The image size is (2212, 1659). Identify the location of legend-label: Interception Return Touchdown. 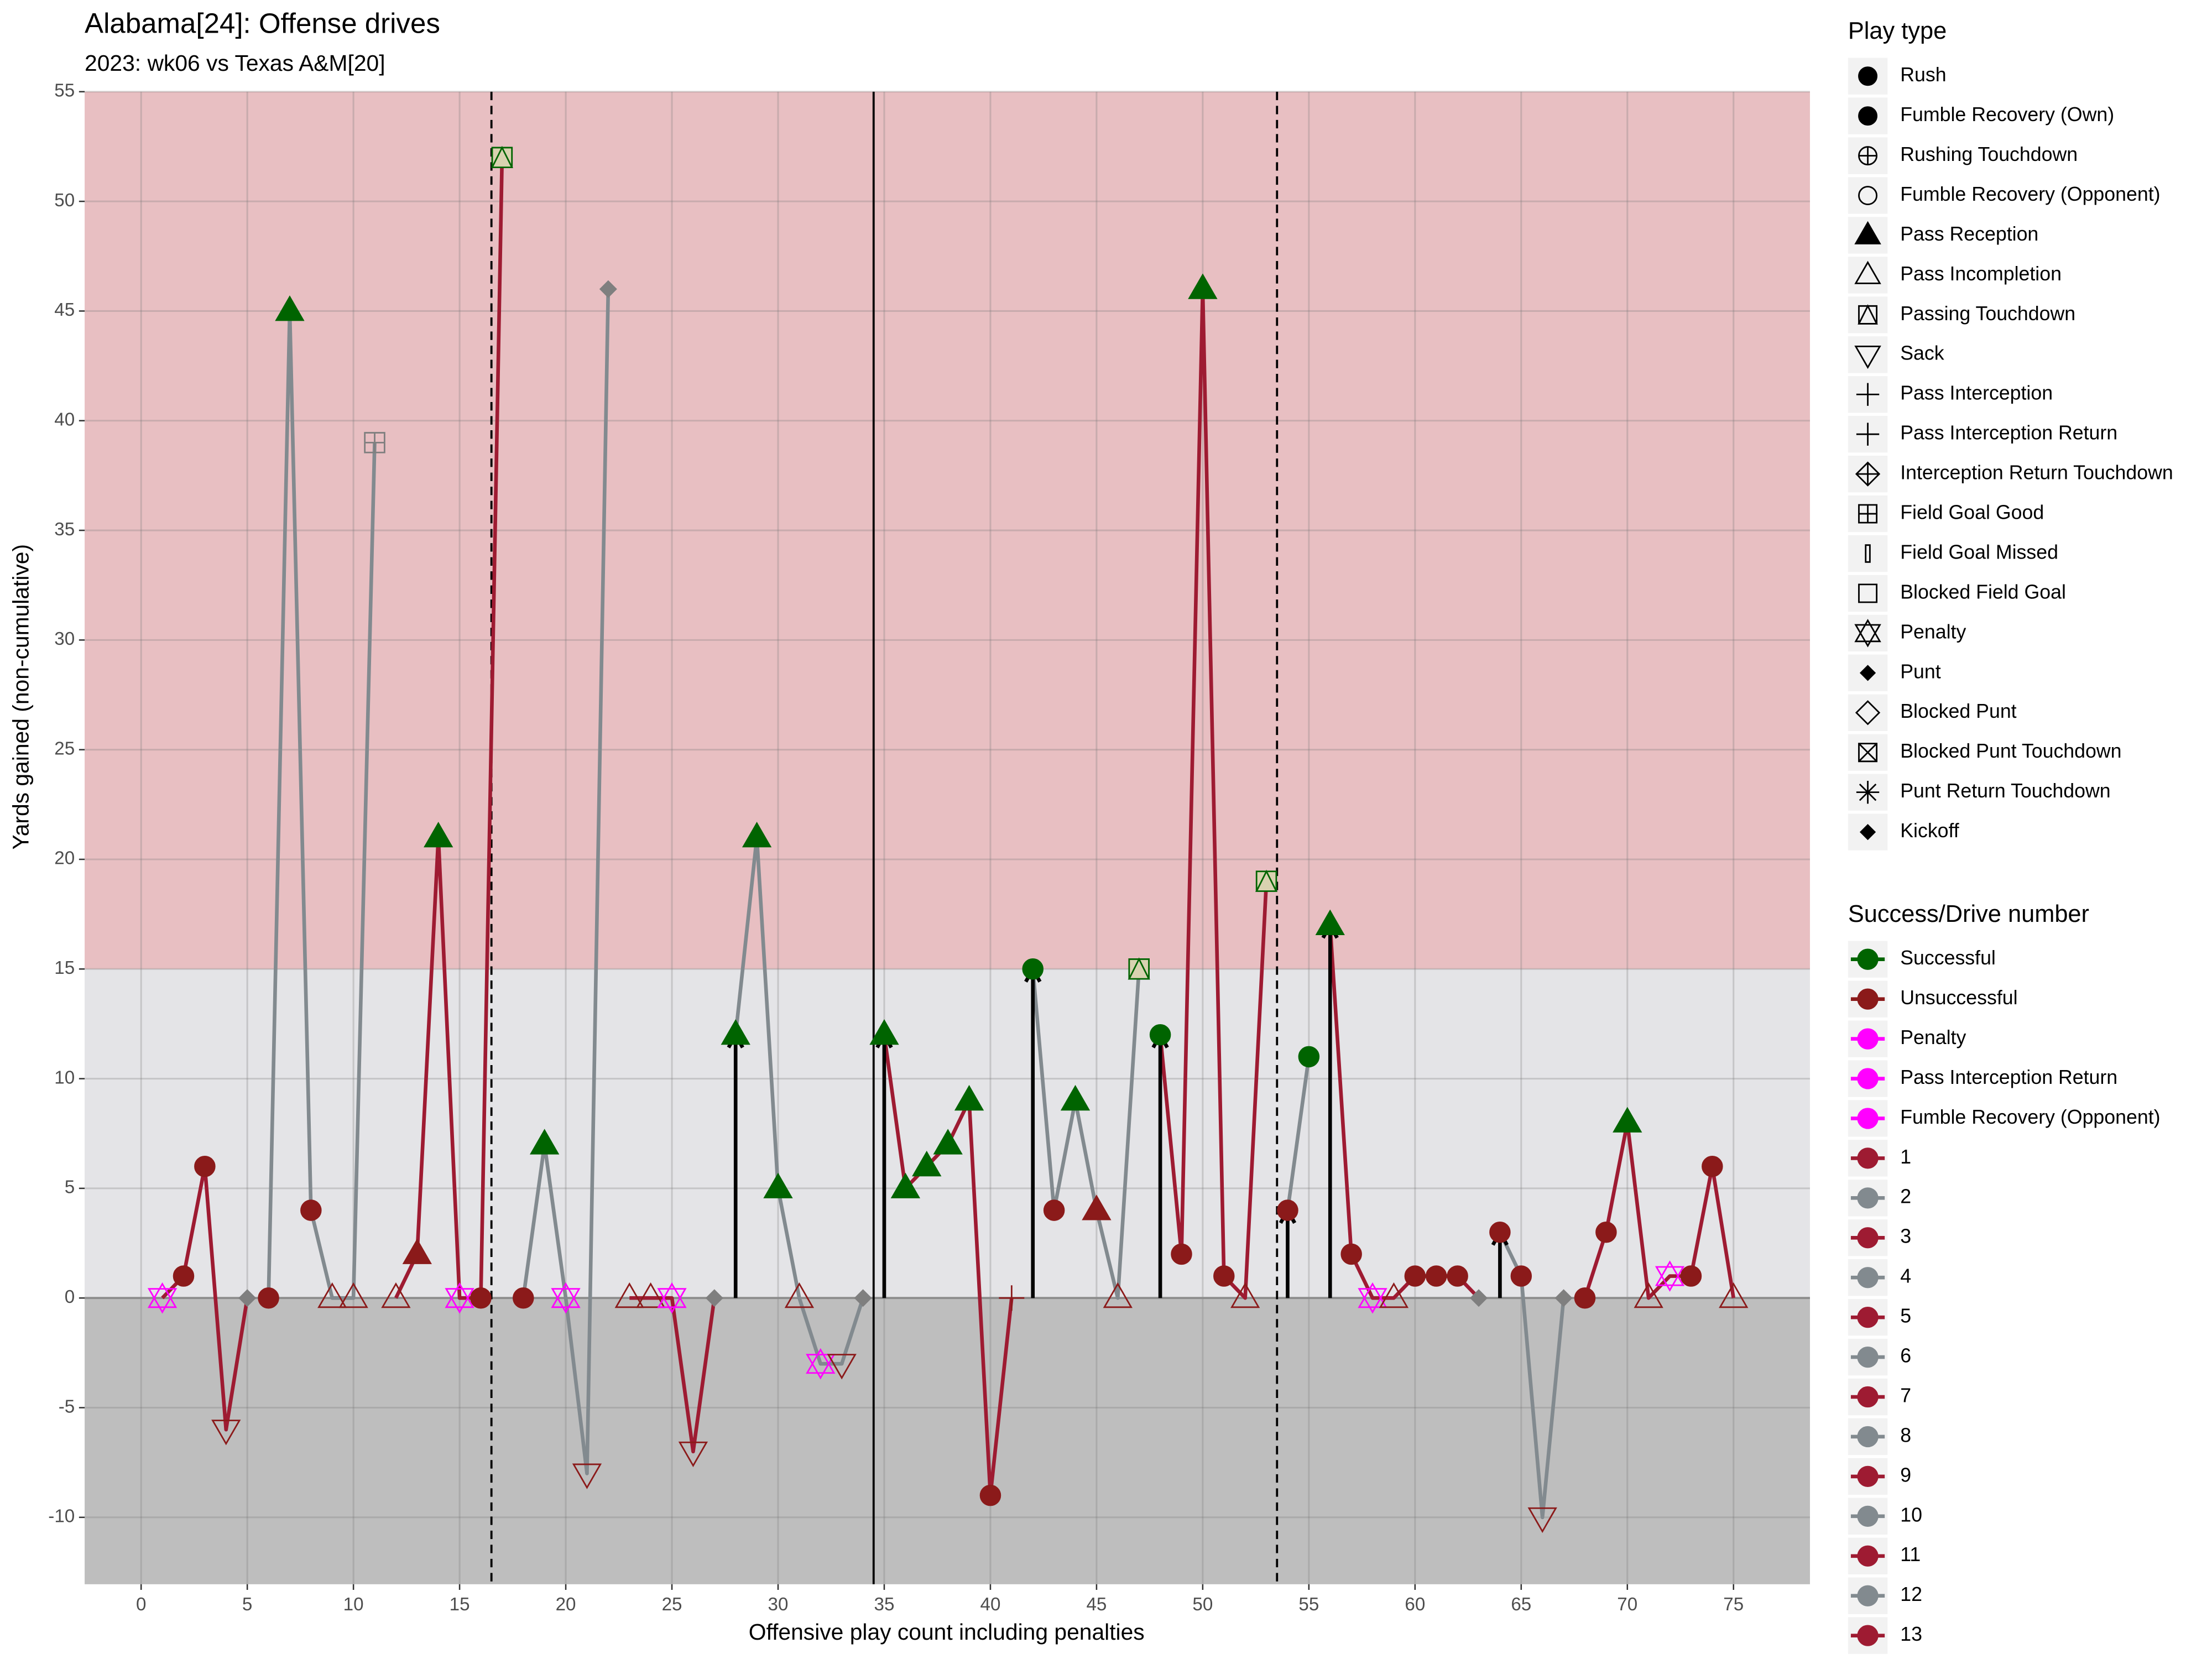
(2037, 473).